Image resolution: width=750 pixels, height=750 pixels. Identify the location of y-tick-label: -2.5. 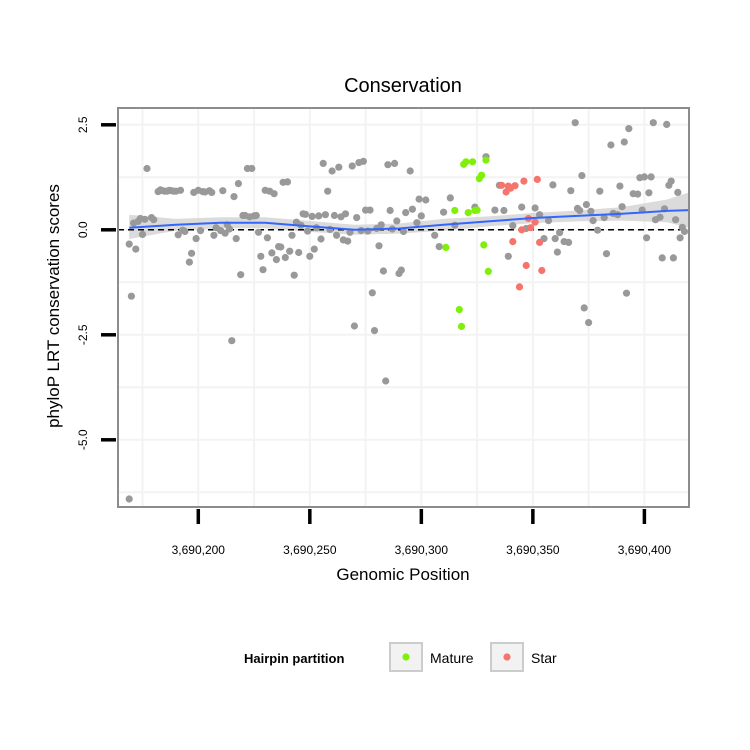
(83, 334).